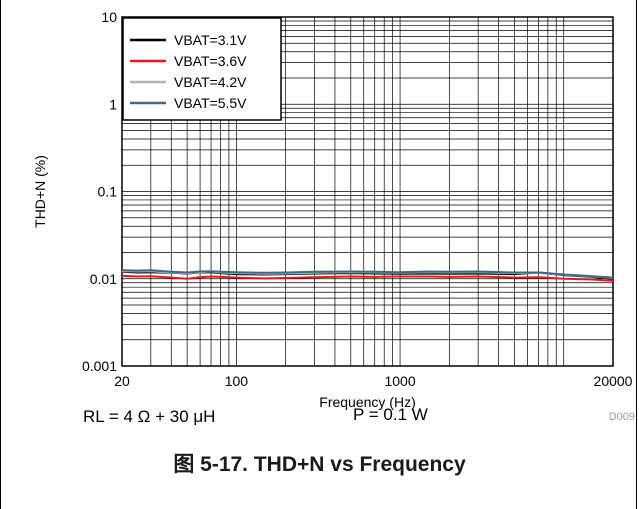  I want to click on legend-label: VBAT=3.6V, so click(210, 61).